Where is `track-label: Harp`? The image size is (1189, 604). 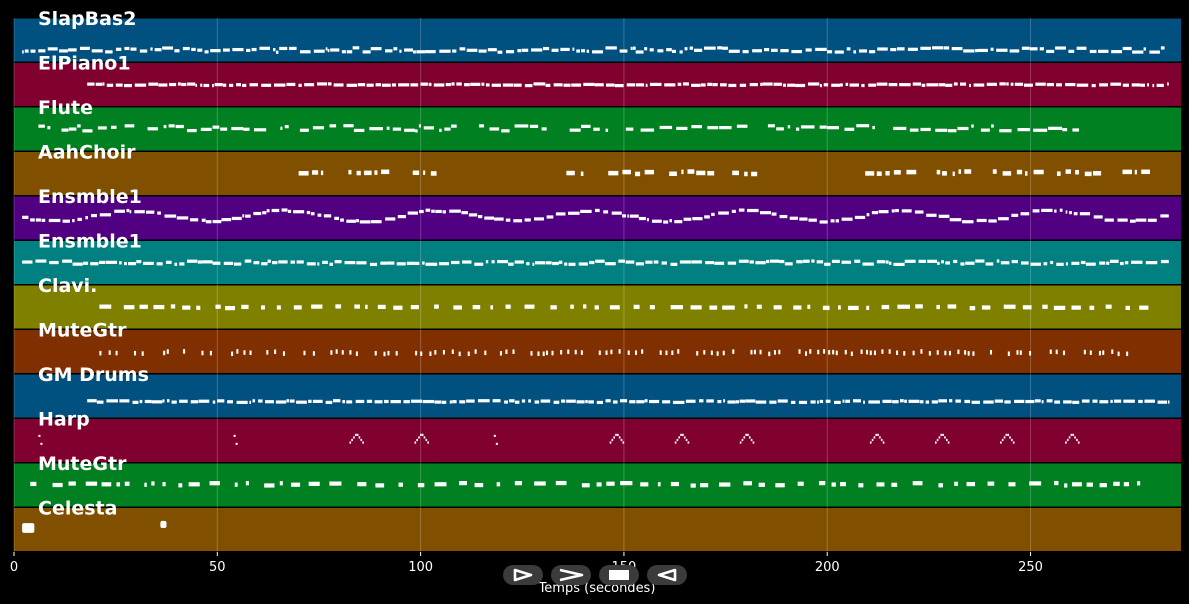 track-label: Harp is located at coordinates (64, 420).